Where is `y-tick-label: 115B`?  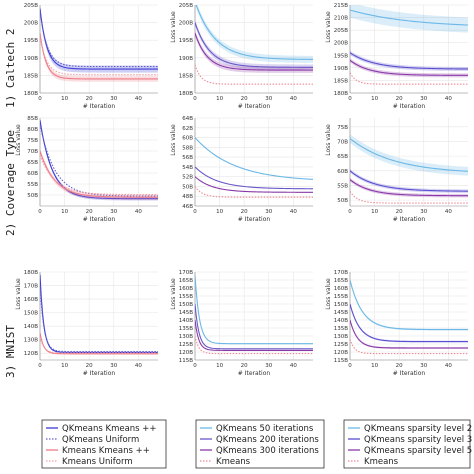
y-tick-label: 115B is located at coordinates (186, 361).